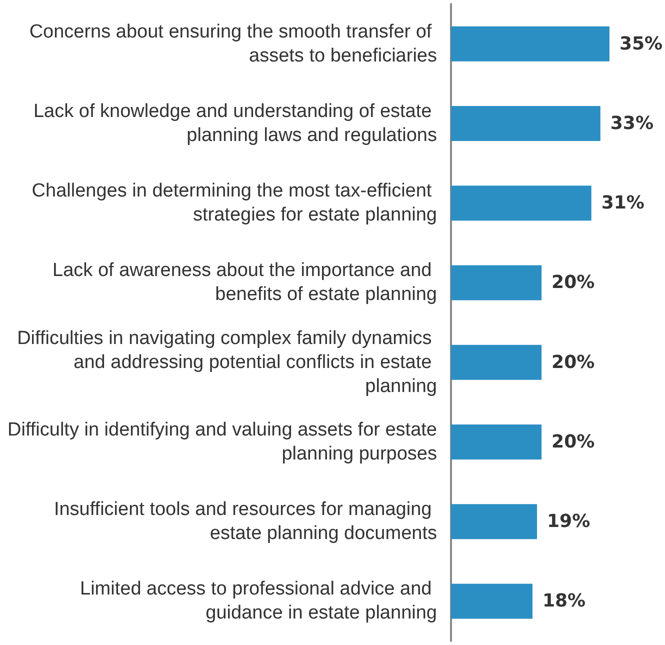 The width and height of the screenshot is (665, 645). What do you see at coordinates (622, 203) in the screenshot?
I see `data-label: 31%` at bounding box center [622, 203].